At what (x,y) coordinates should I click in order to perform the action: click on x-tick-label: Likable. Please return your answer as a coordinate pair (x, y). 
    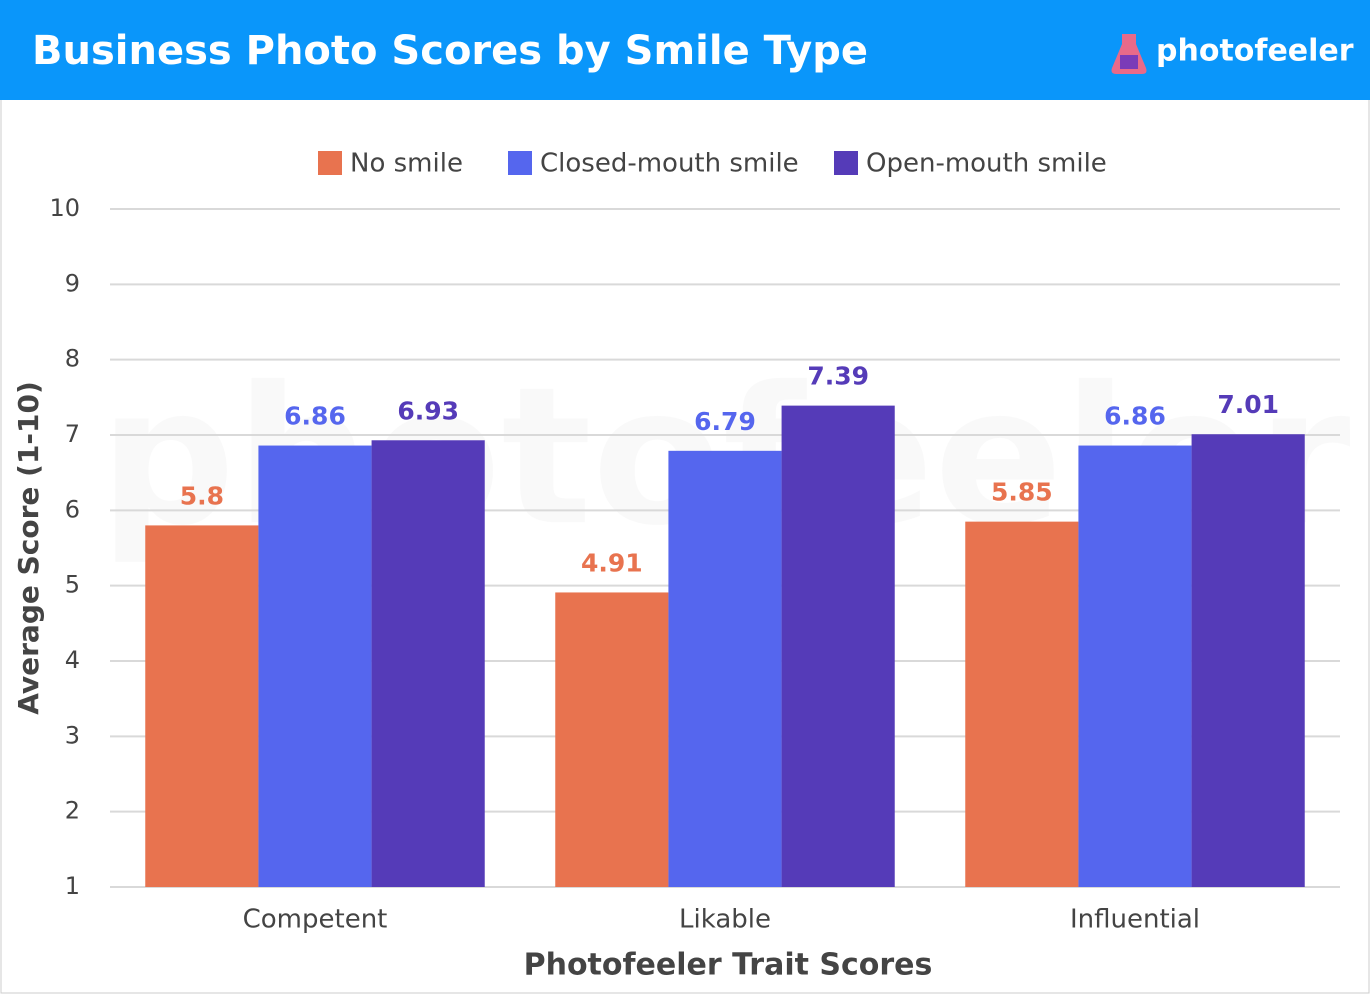
    Looking at the image, I should click on (725, 920).